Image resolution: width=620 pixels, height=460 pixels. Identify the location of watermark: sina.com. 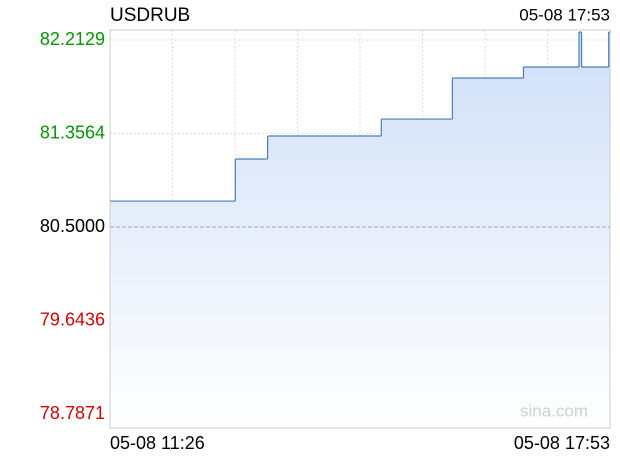
(554, 410).